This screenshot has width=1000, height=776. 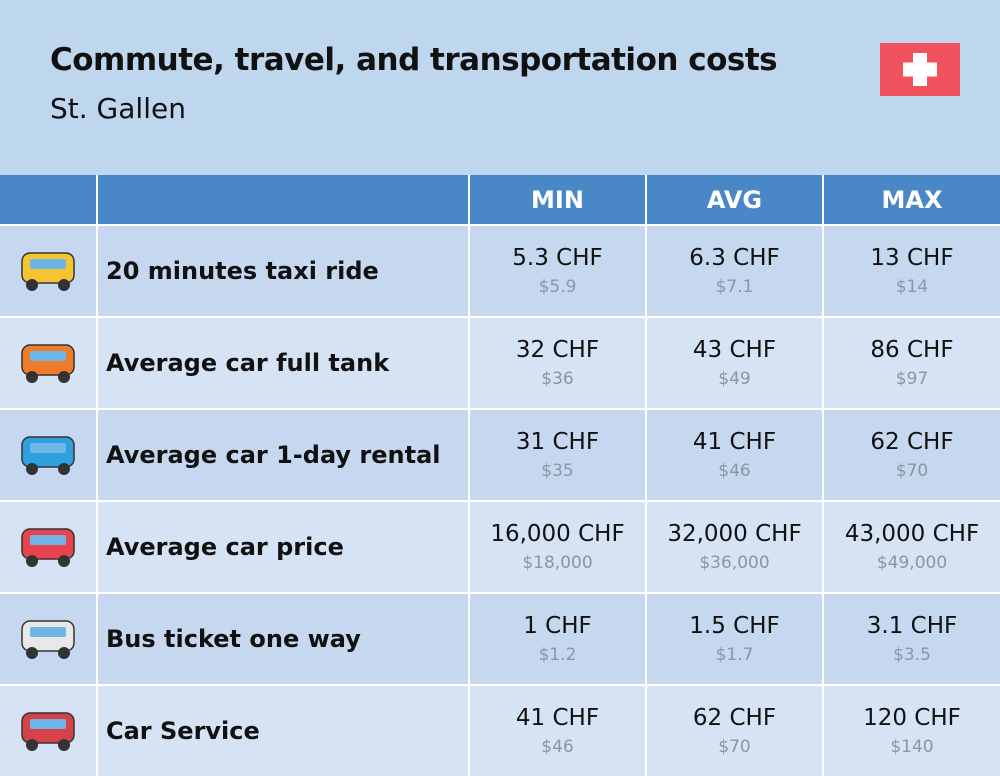 I want to click on value-cell: 16,000 CHF $18,000, so click(x=557, y=547).